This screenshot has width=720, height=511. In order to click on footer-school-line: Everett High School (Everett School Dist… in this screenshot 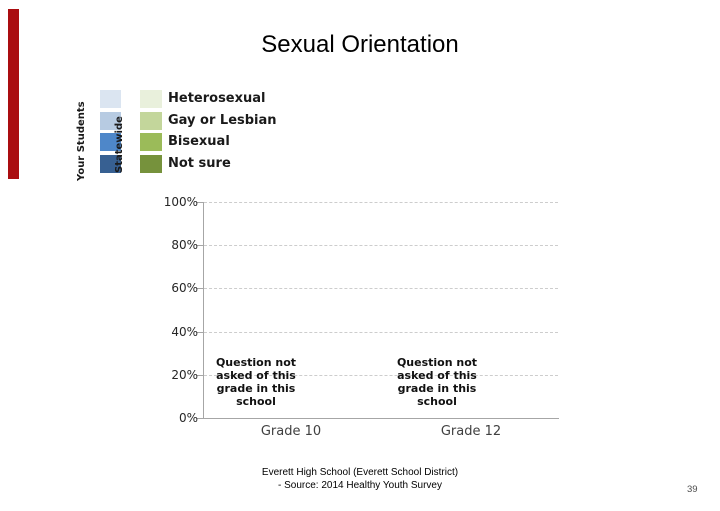, I will do `click(360, 472)`.